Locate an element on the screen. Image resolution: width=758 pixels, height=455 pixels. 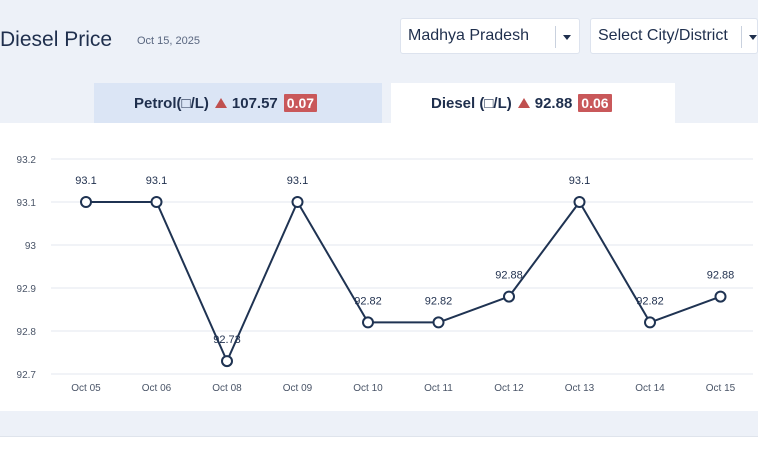
x-tick-label: Oct 09 is located at coordinates (298, 388).